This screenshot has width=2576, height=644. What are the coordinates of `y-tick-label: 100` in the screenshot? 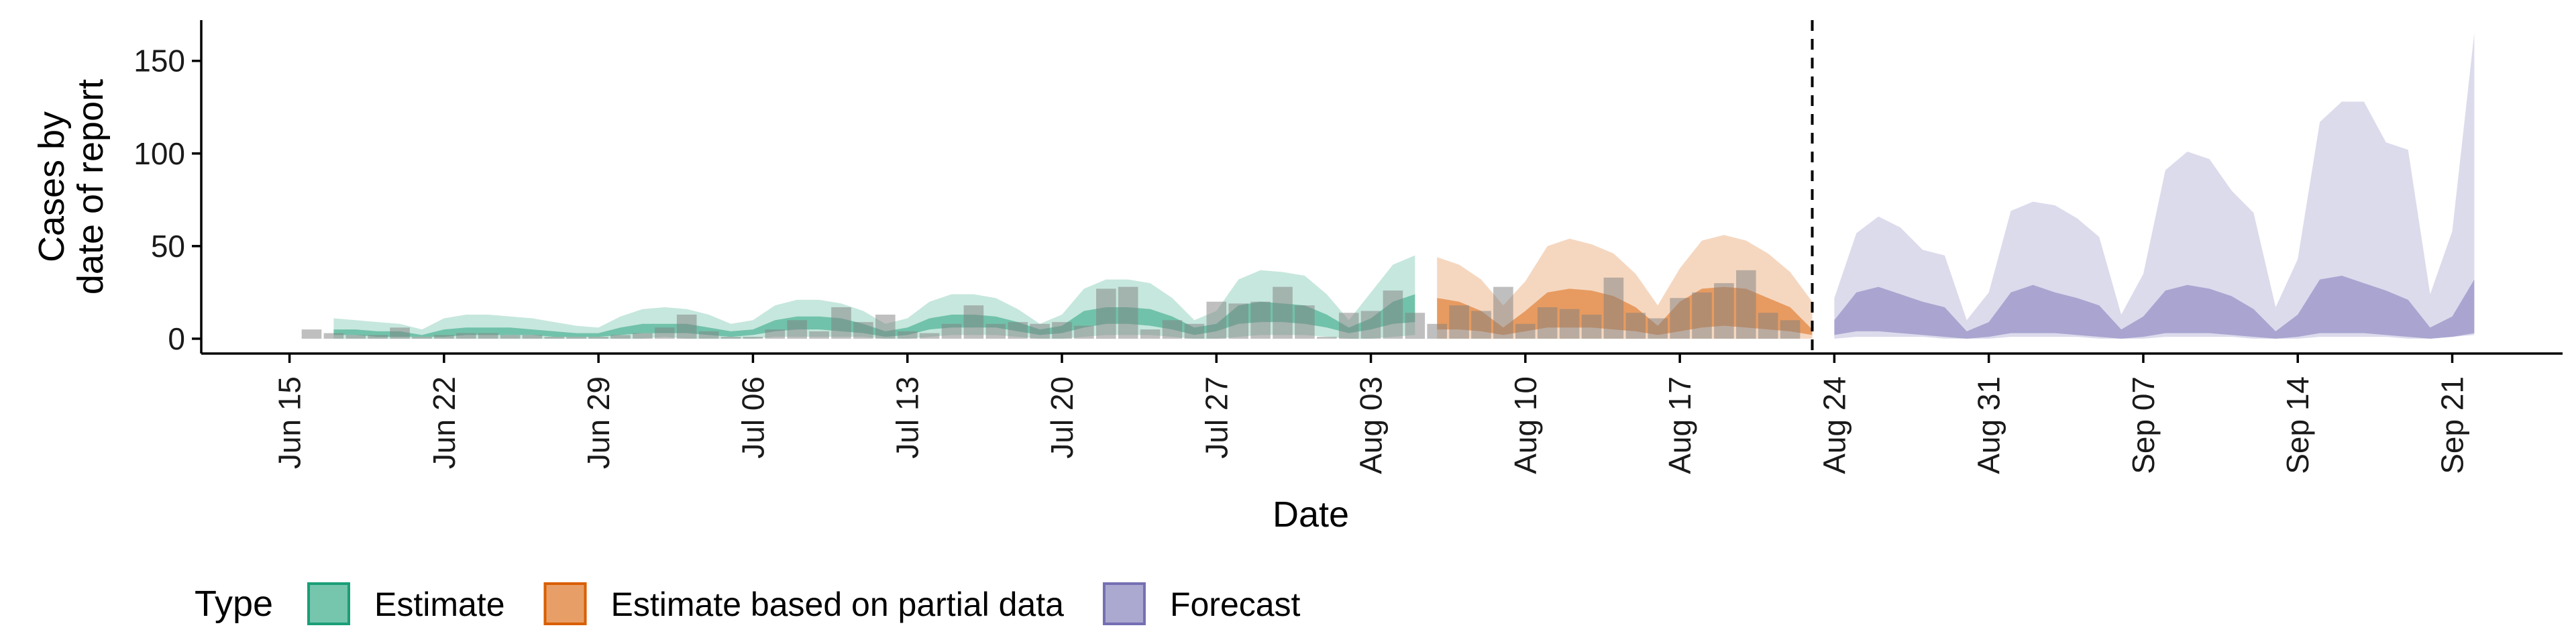 It's located at (159, 153).